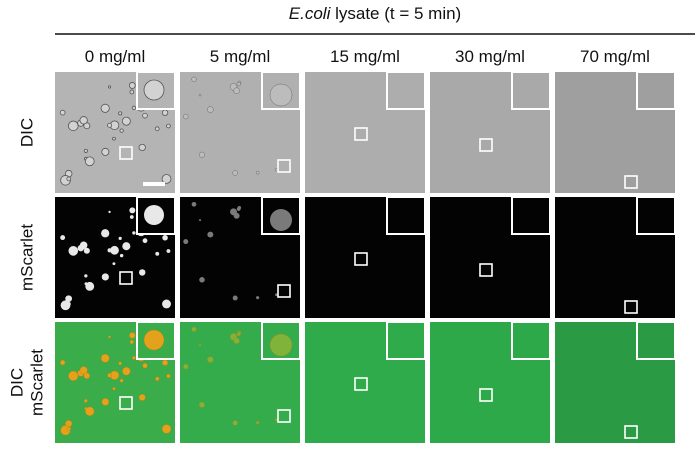  What do you see at coordinates (26, 257) in the screenshot?
I see `row-label: mScarlet` at bounding box center [26, 257].